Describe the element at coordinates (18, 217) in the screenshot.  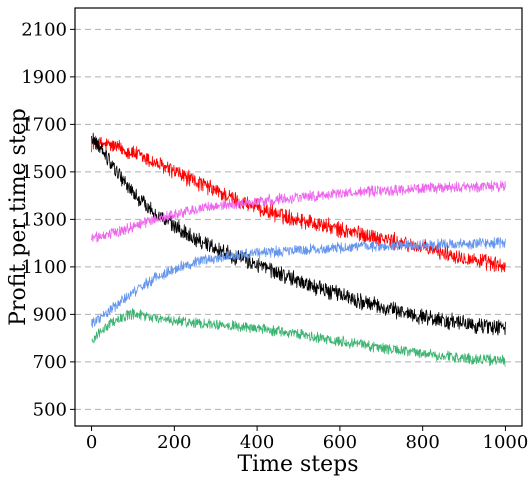
I see `y-axis-title: Profit per time step` at that location.